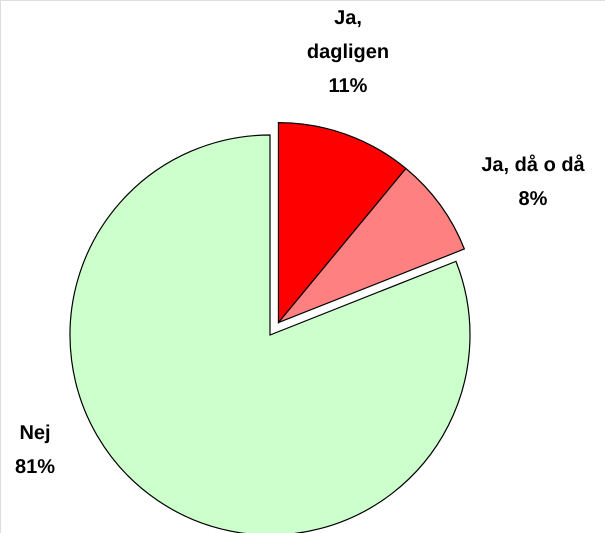  What do you see at coordinates (35, 433) in the screenshot?
I see `slice-label: Nej` at bounding box center [35, 433].